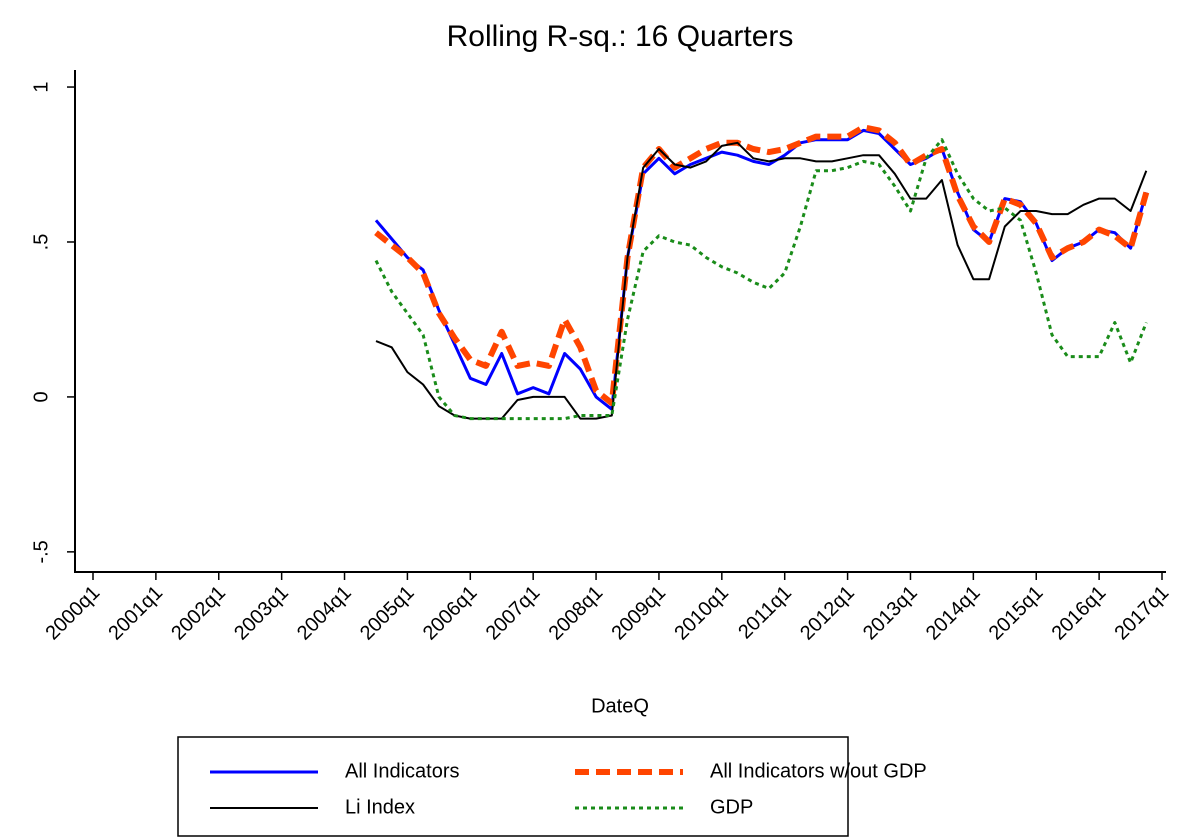 The height and width of the screenshot is (837, 1185). Describe the element at coordinates (576, 613) in the screenshot. I see `x-tick-label: 2008q1` at that location.